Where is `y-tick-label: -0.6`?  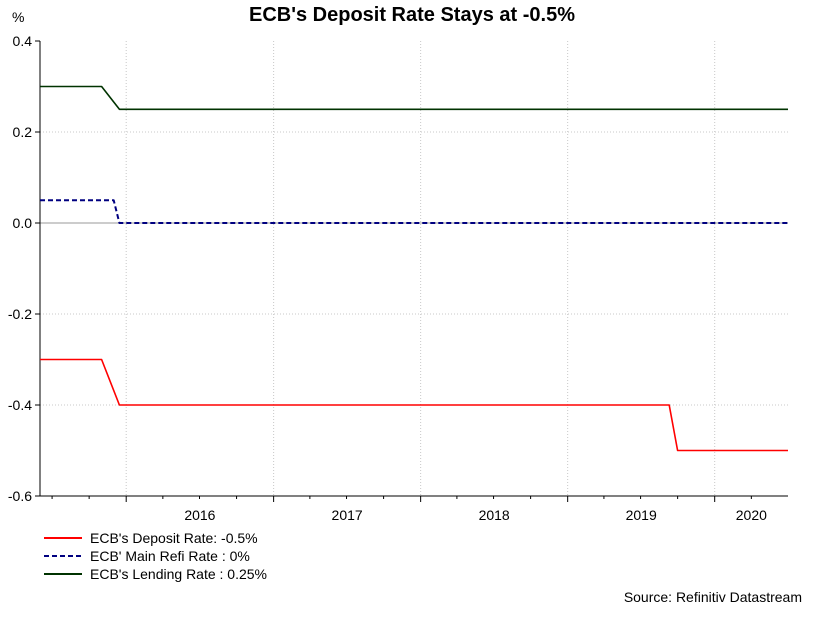
y-tick-label: -0.6 is located at coordinates (20, 496).